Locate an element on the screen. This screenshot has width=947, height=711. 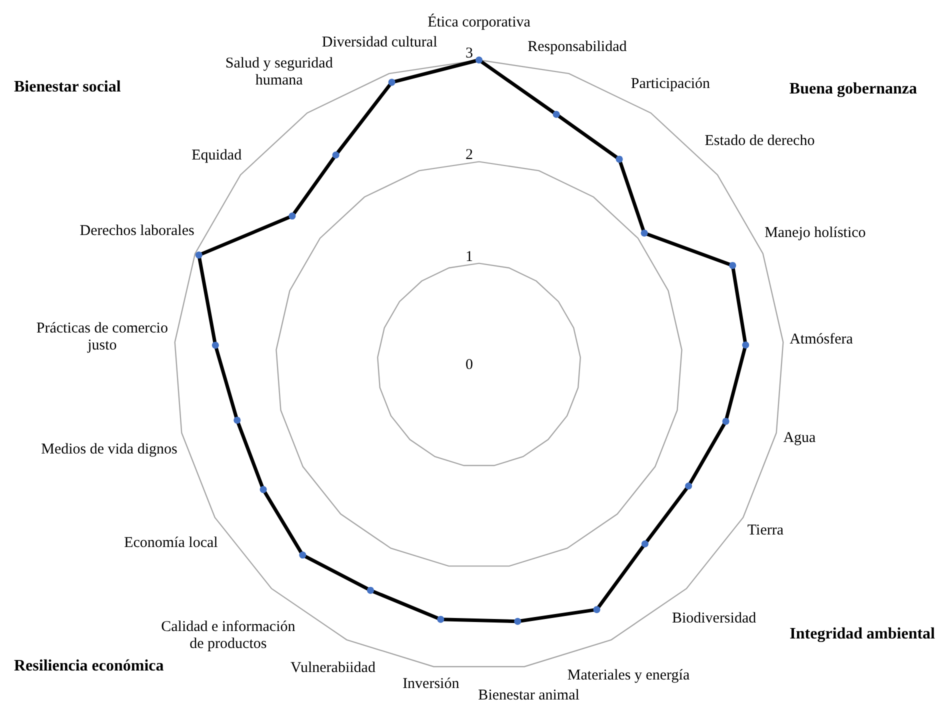
spoke-label: Medios de vida dignos is located at coordinates (109, 449).